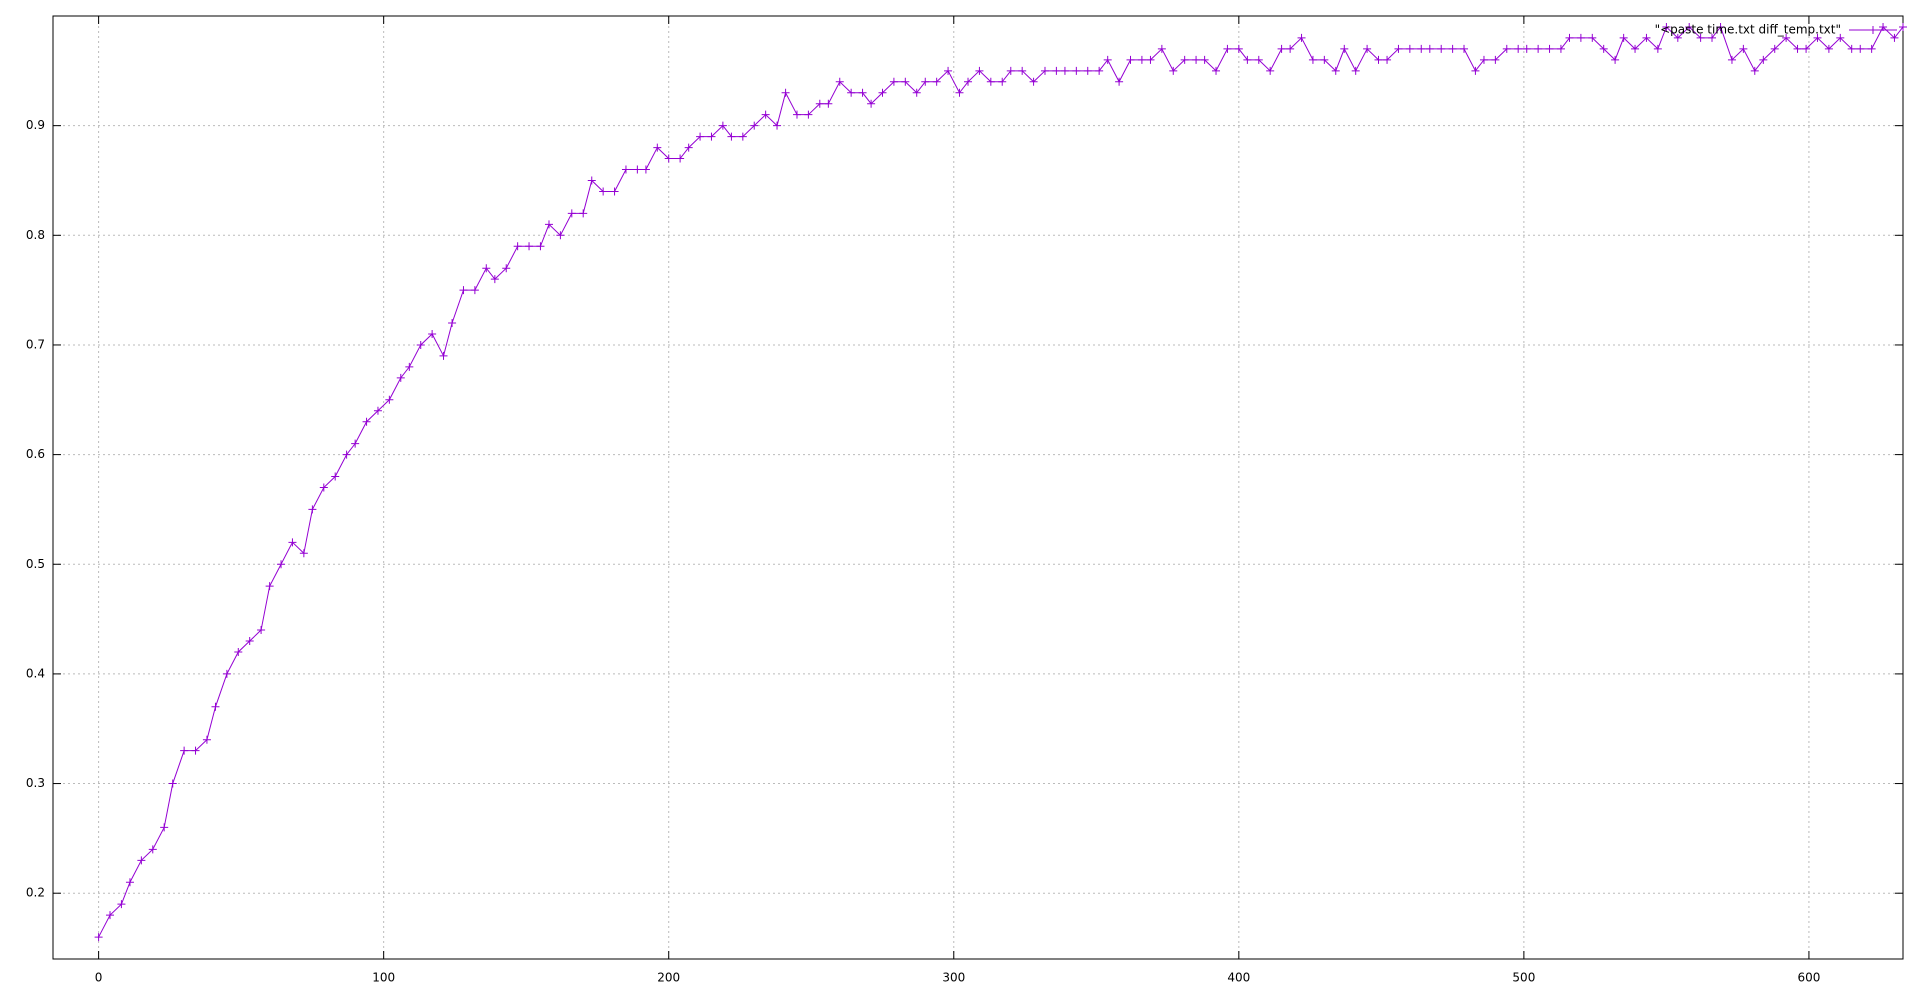 The height and width of the screenshot is (986, 1920). I want to click on legend-label: "<paste time.txt diff_temp.txt", so click(1748, 30).